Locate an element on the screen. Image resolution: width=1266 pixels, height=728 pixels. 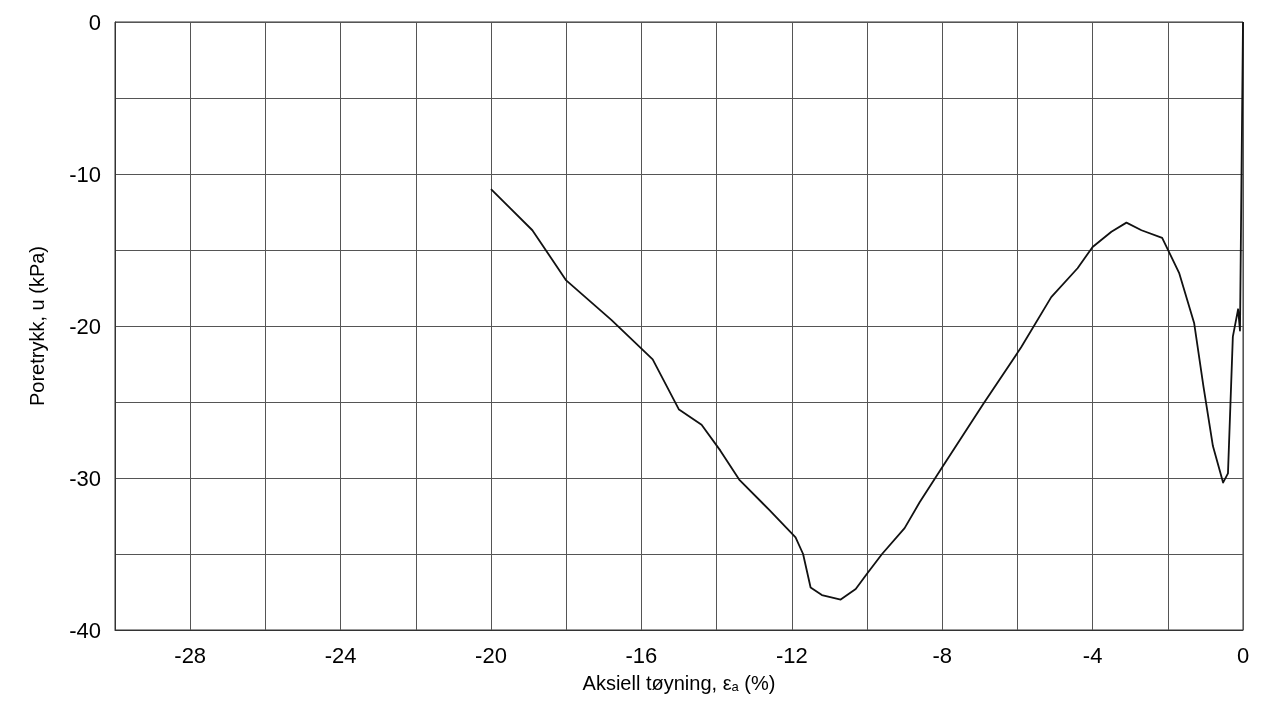
x-tick-label: -16 is located at coordinates (641, 655).